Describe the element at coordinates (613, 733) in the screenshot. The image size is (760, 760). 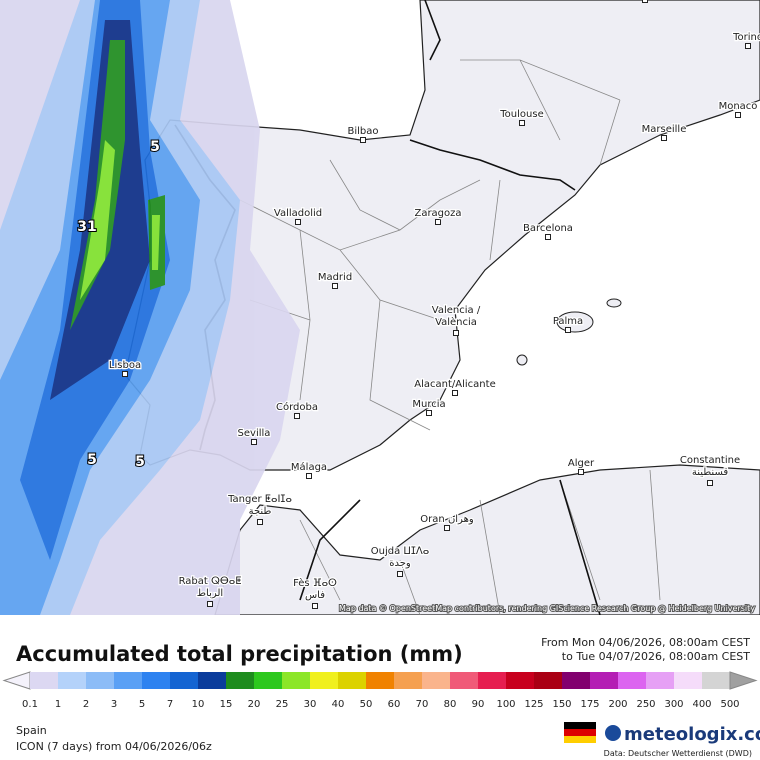
I see `brand-logo` at that location.